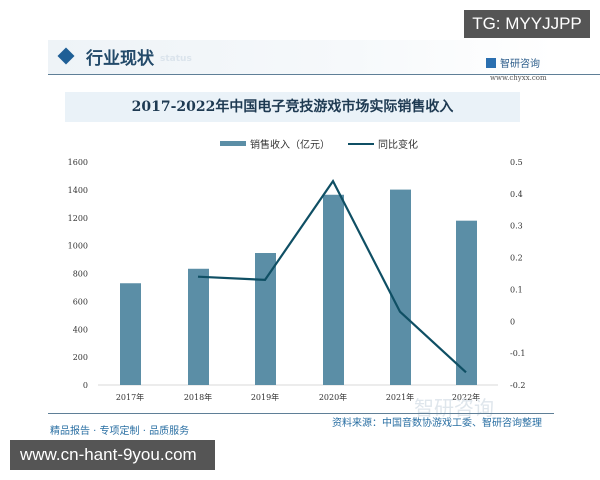 The image size is (600, 480). What do you see at coordinates (120, 431) in the screenshot?
I see `footer-tagline: 精品报告 · 专项定制 · 品质服务` at bounding box center [120, 431].